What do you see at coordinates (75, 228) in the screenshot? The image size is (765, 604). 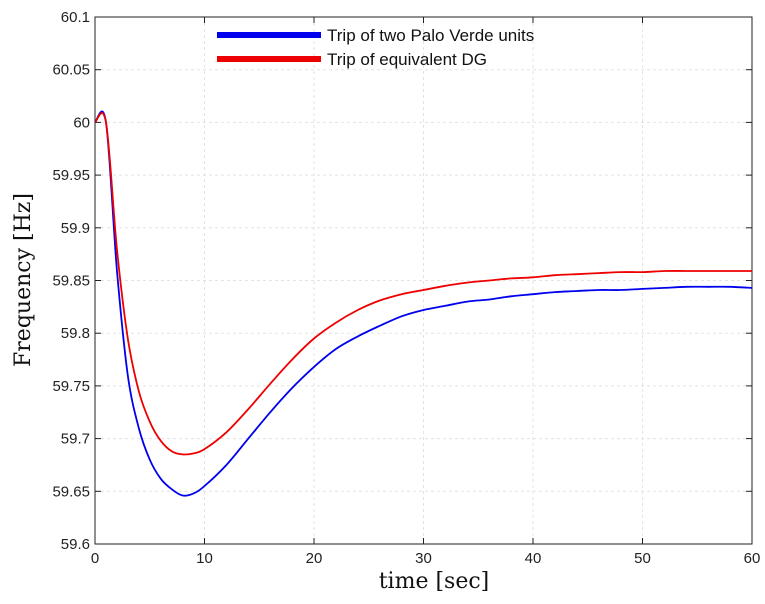 I see `y-tick-label: 59.9` at bounding box center [75, 228].